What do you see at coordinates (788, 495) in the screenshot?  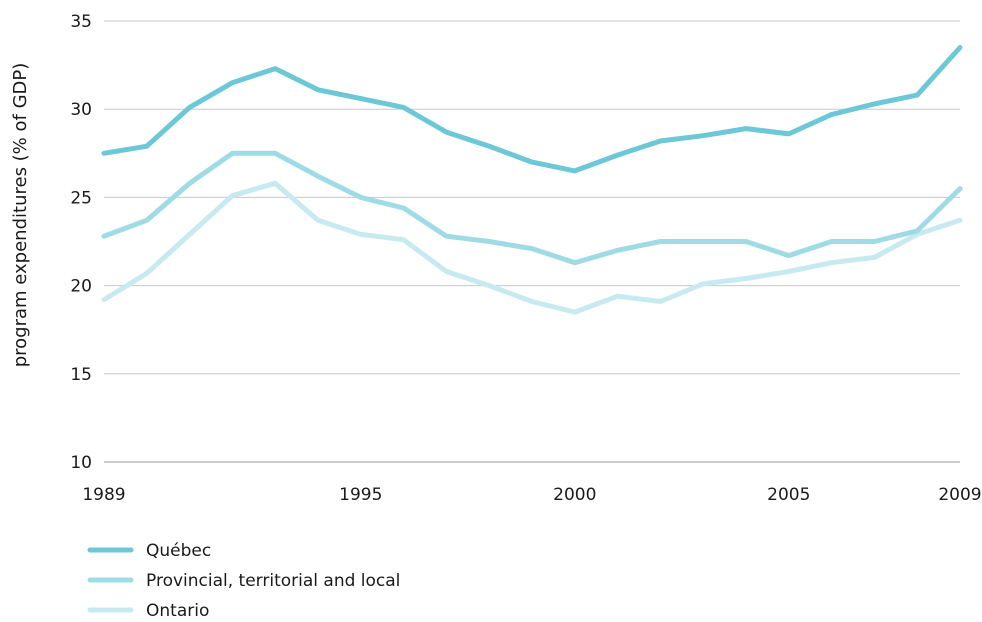 I see `x-tick-label: 2005` at bounding box center [788, 495].